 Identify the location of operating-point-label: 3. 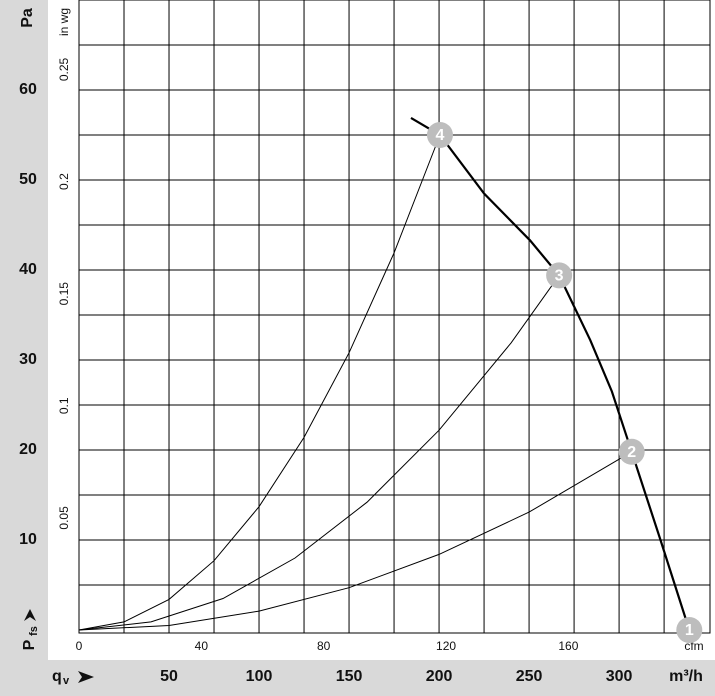
(559, 276).